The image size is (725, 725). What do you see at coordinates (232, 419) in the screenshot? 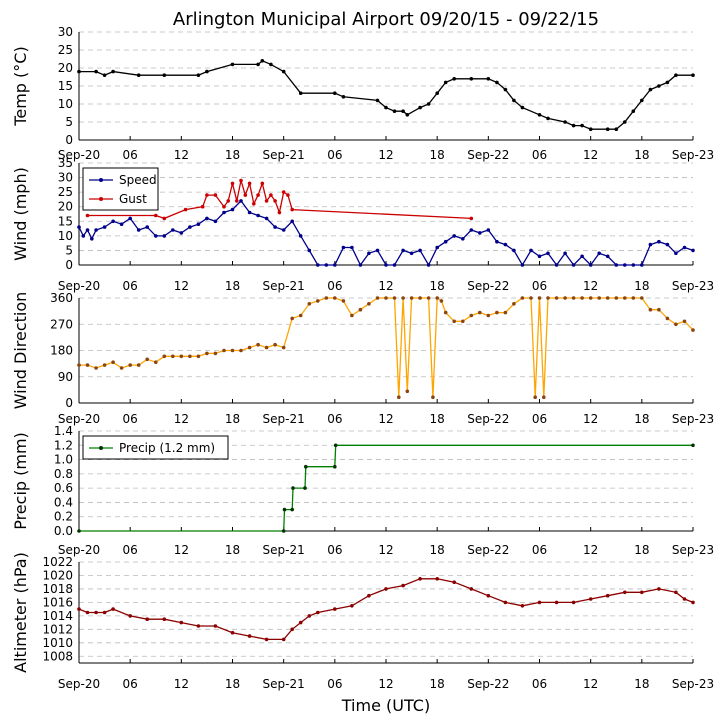
I see `direction-xtick-label: 18` at bounding box center [232, 419].